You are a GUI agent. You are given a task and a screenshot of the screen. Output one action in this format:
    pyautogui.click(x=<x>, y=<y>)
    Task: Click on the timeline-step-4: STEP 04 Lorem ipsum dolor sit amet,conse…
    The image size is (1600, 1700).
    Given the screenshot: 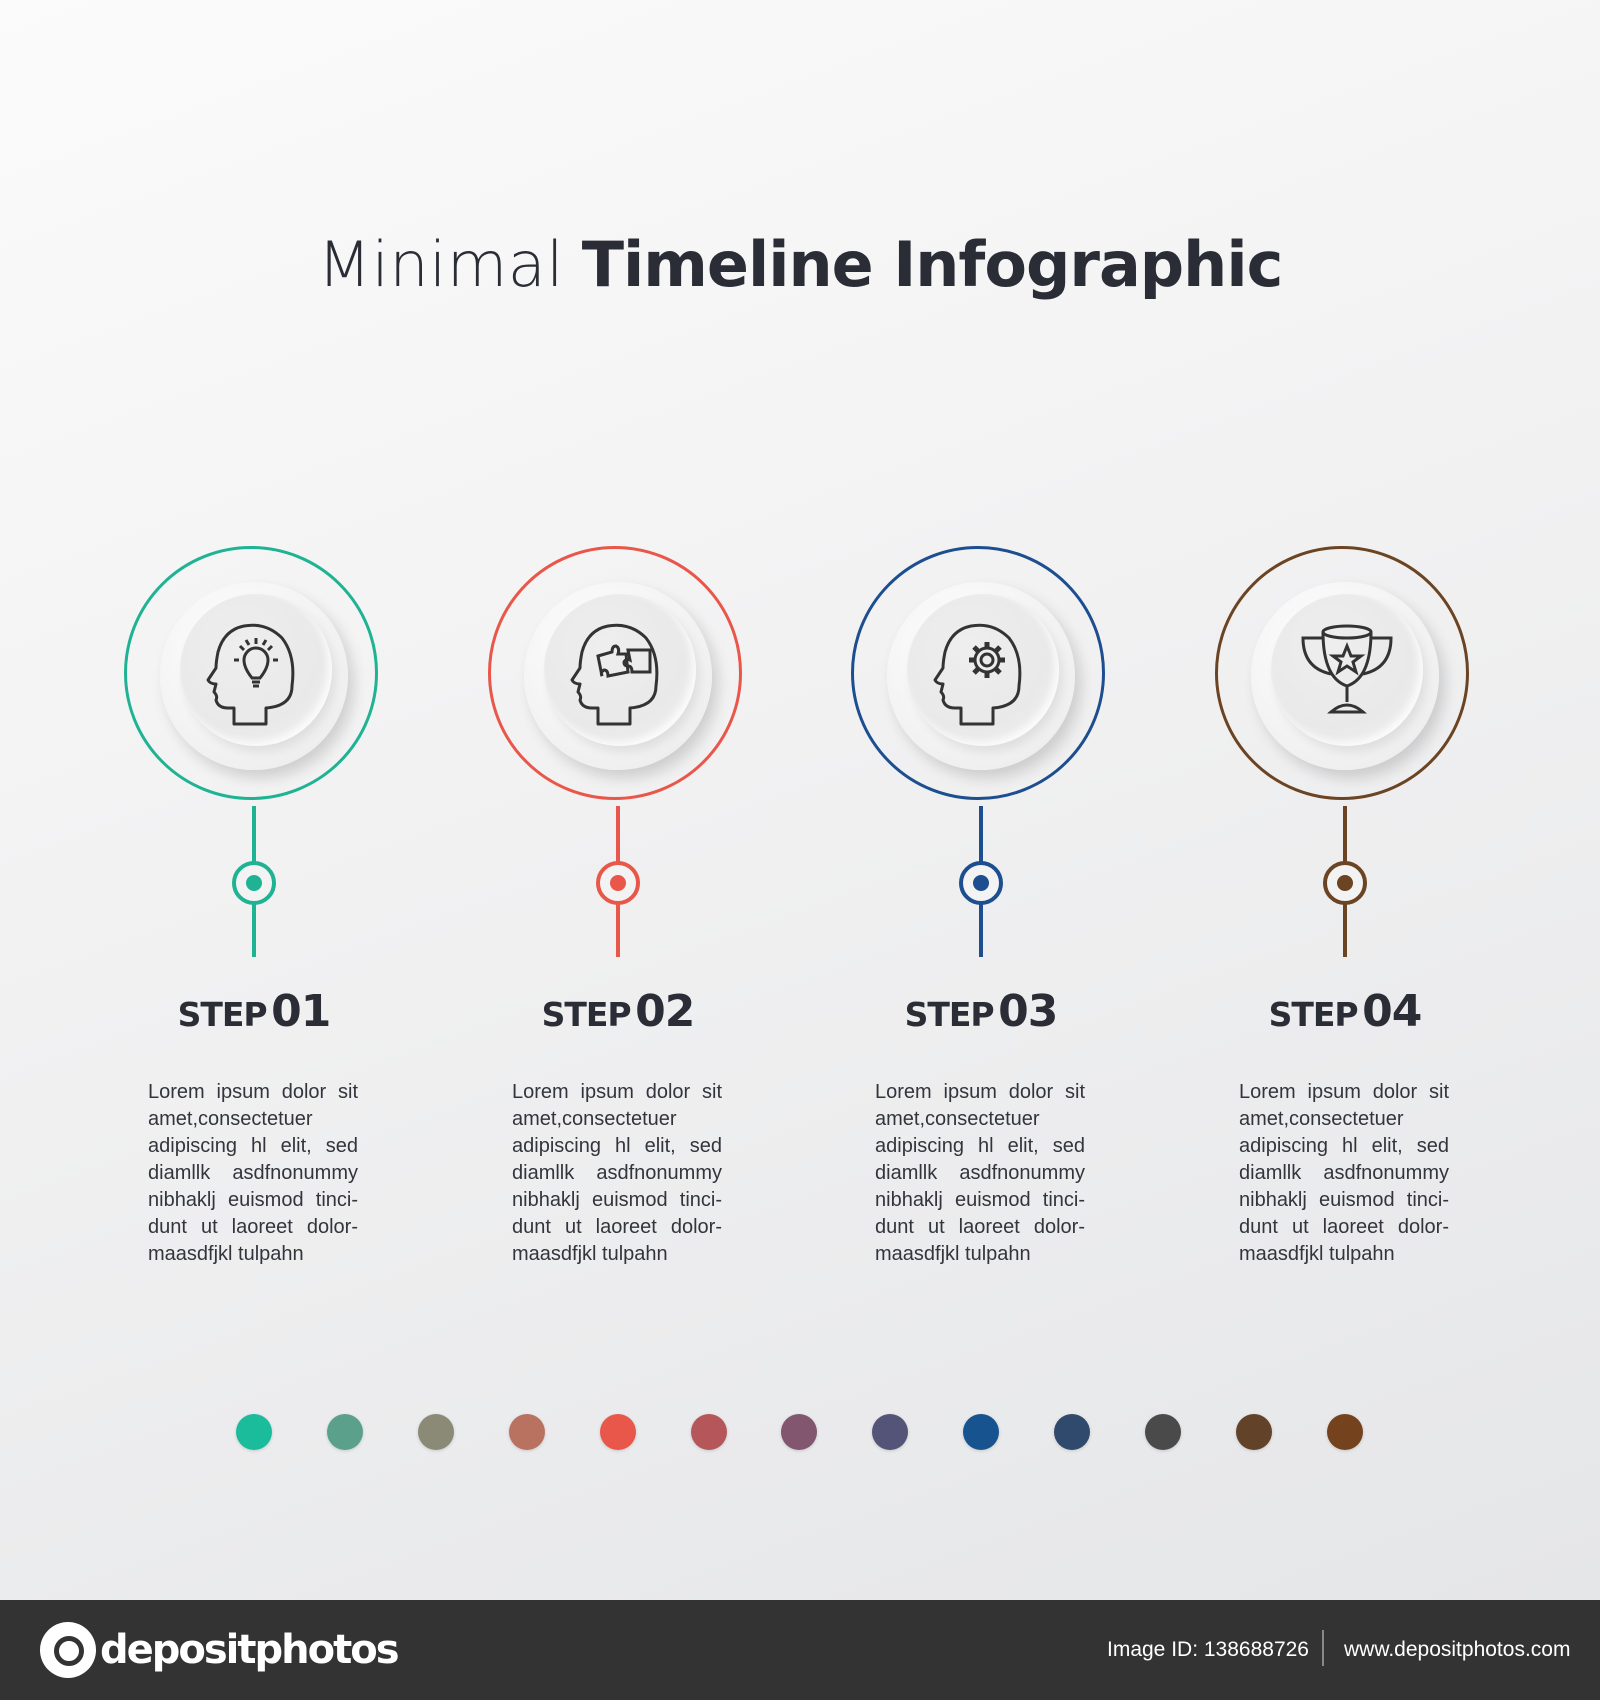 What is the action you would take?
    pyautogui.click(x=1345, y=650)
    